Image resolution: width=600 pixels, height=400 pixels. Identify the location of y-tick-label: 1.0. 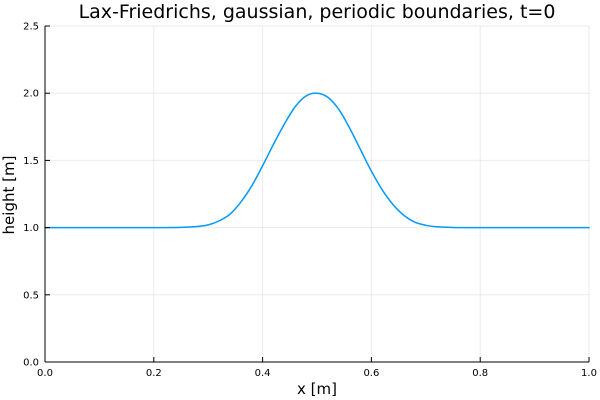
(31, 228).